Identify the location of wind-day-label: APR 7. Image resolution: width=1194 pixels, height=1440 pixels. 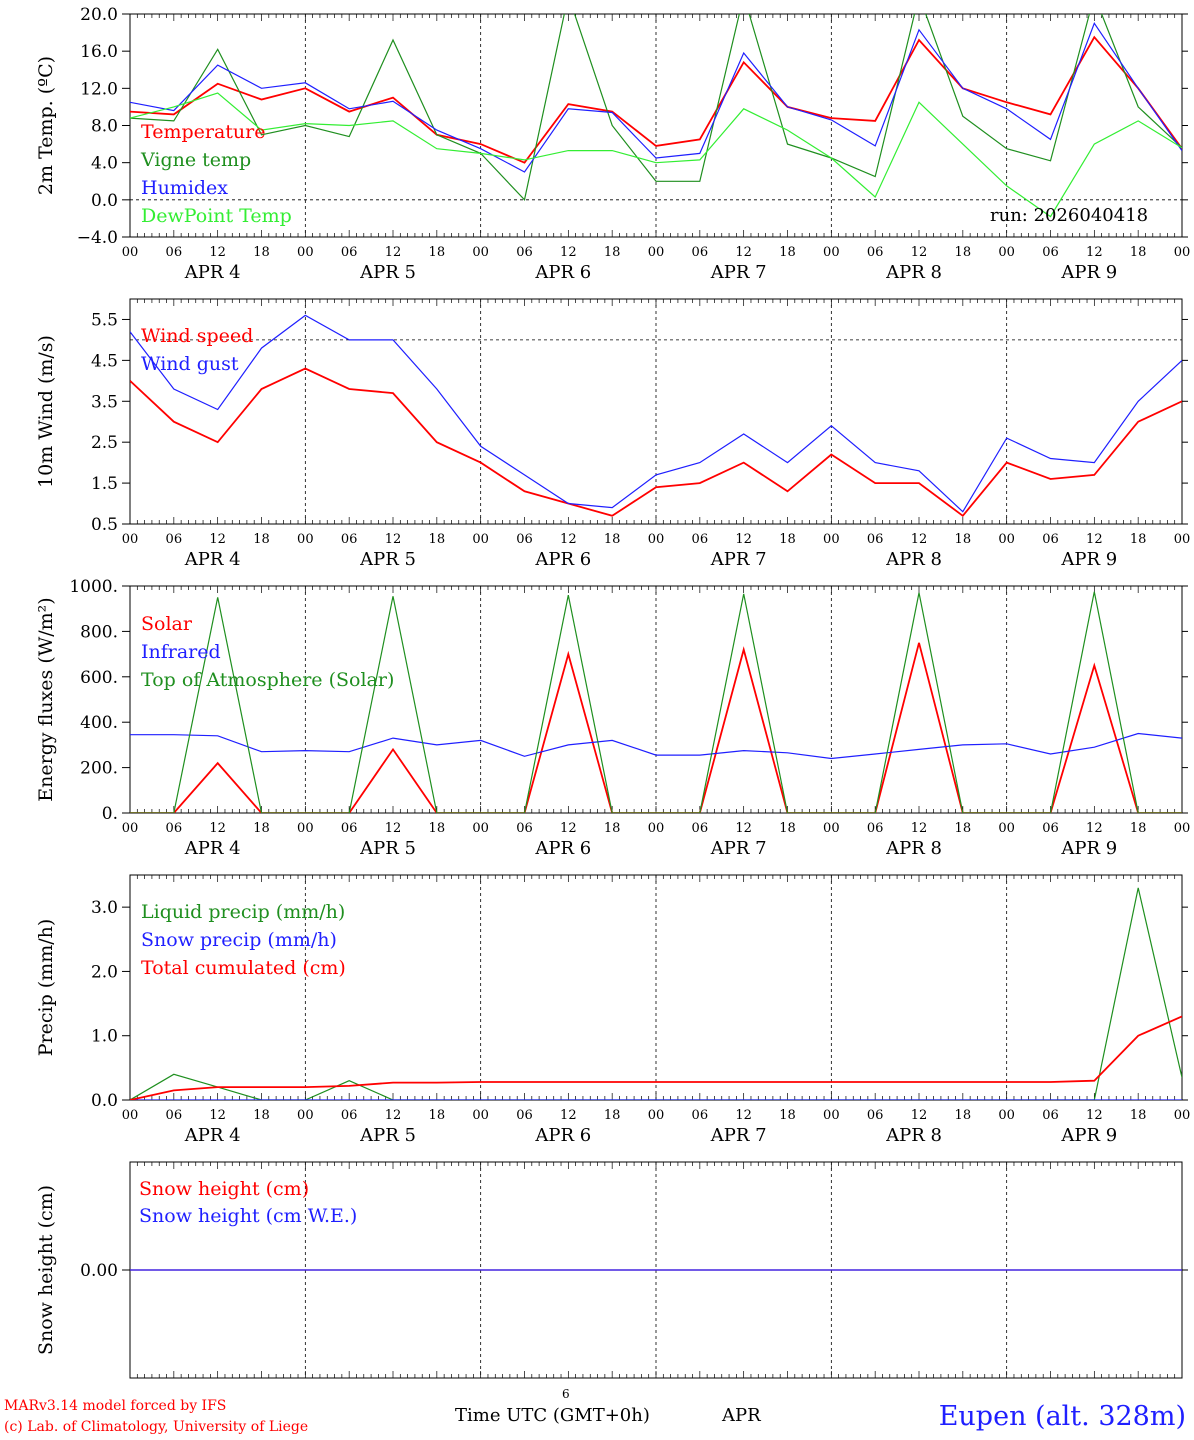
(738, 559).